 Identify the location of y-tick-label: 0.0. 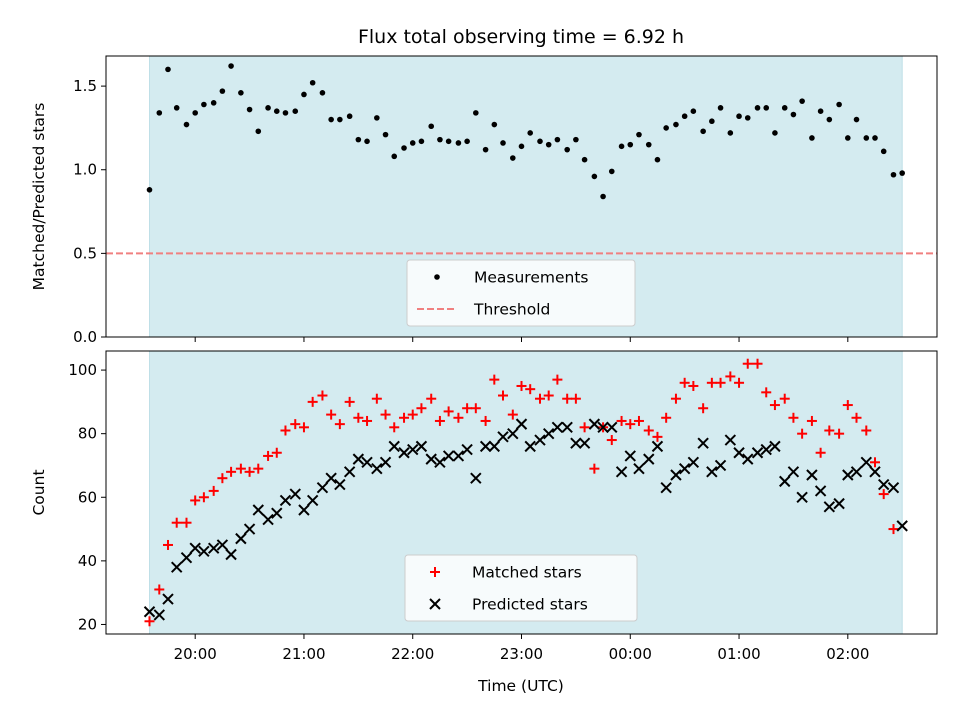
(85, 337).